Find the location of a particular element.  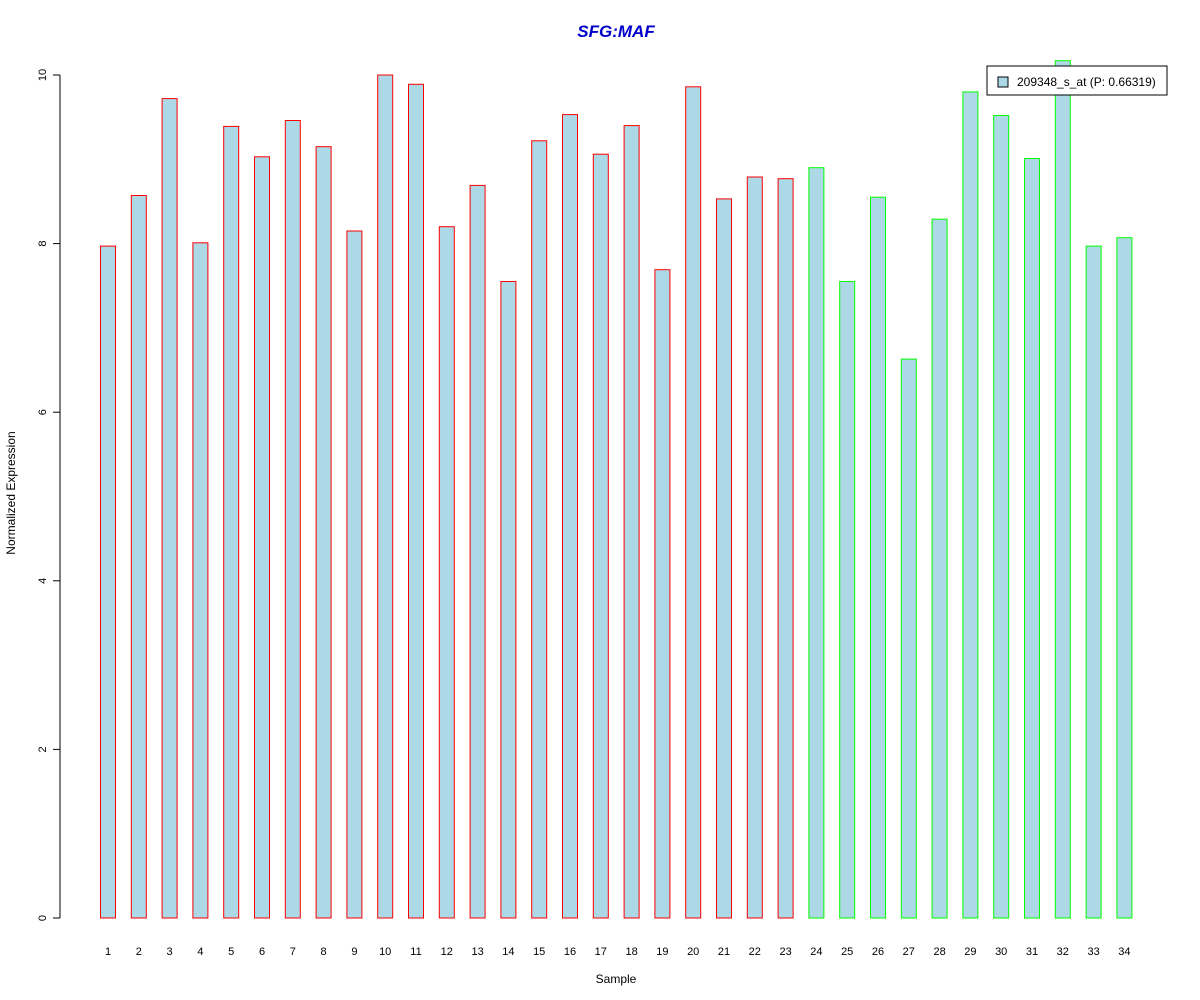

x-tick-label: 19 is located at coordinates (662, 952).